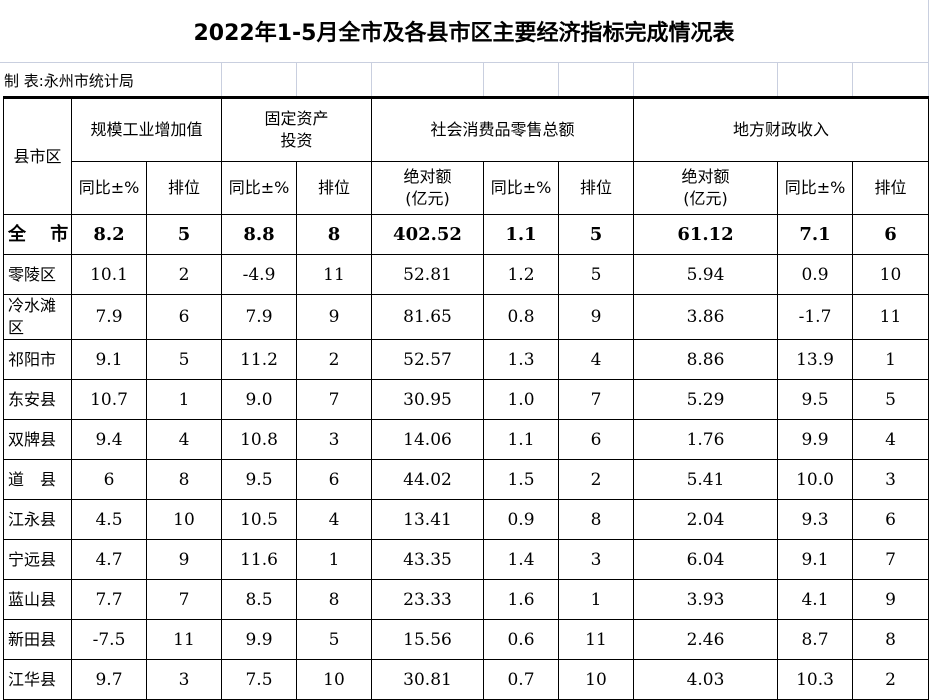  I want to click on value-cell: 30.81, so click(427, 679).